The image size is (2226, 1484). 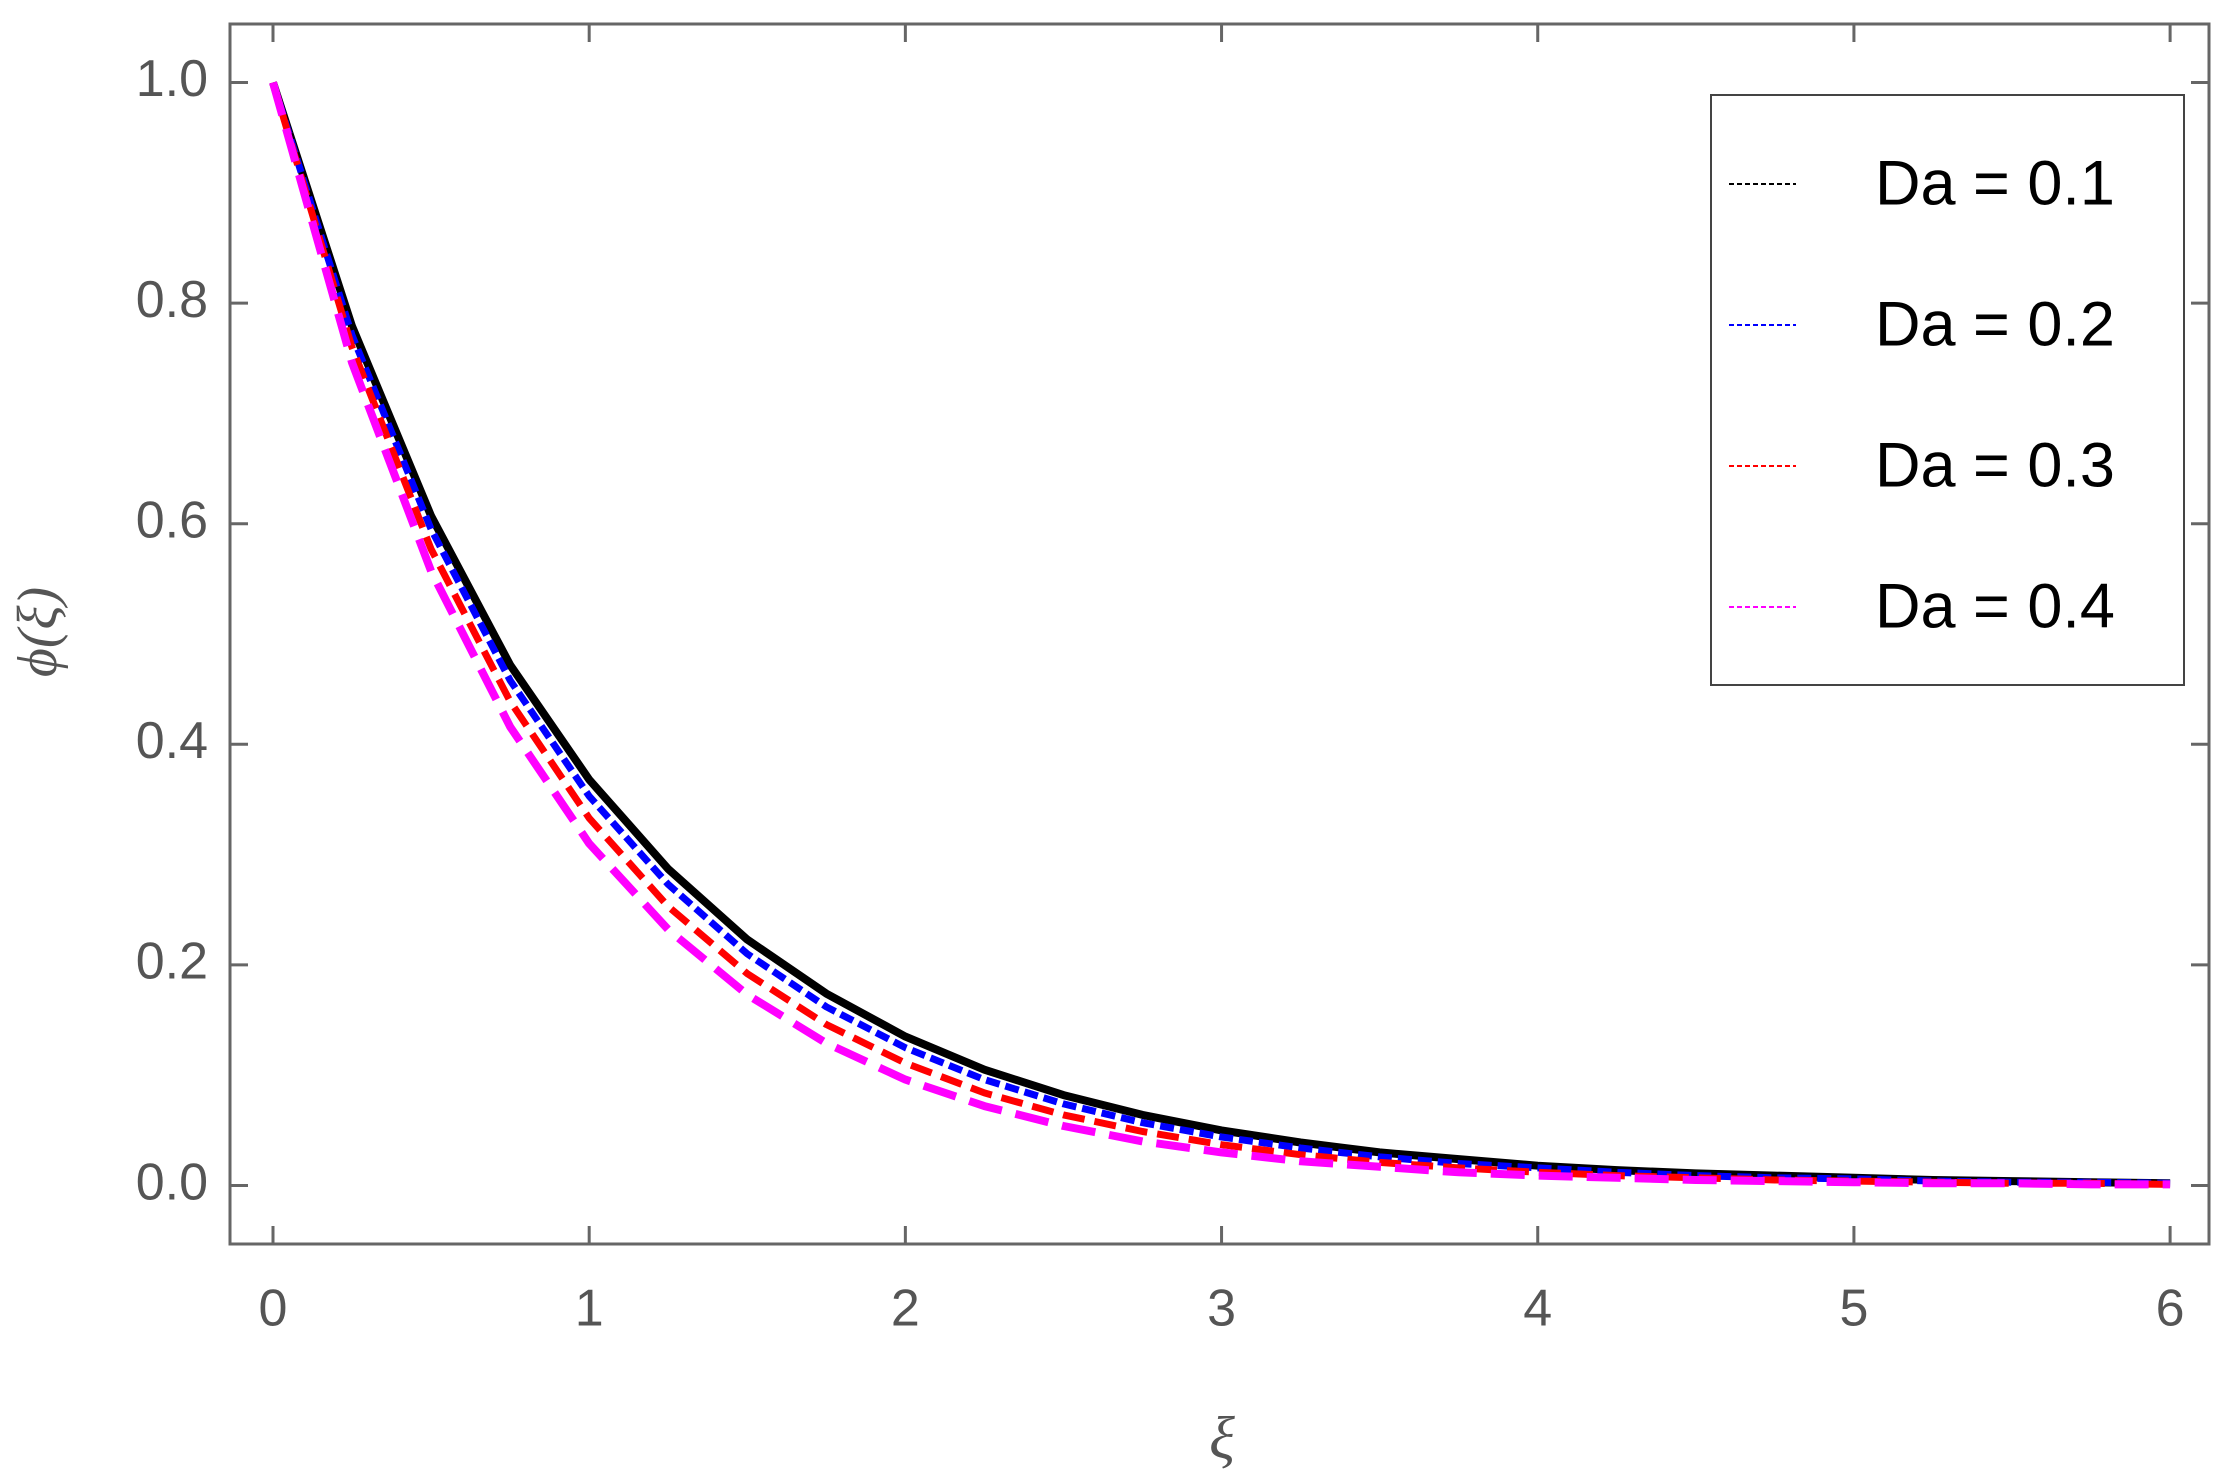 I want to click on x-tick-label: 6, so click(x=2170, y=1309).